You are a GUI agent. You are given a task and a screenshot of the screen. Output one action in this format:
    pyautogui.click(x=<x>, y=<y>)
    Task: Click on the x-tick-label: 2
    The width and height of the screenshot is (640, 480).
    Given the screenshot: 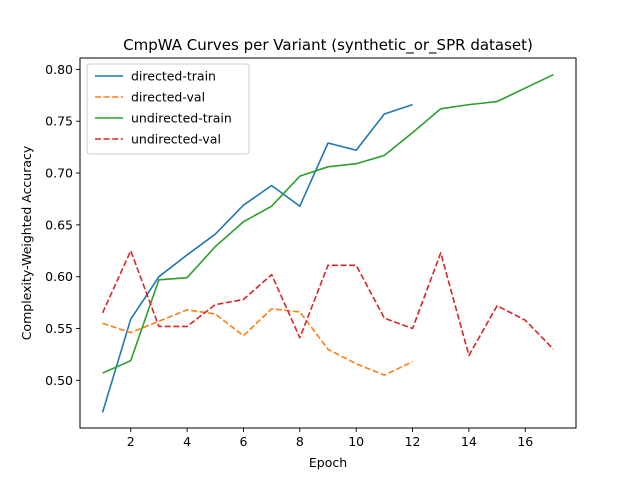 What is the action you would take?
    pyautogui.click(x=131, y=441)
    